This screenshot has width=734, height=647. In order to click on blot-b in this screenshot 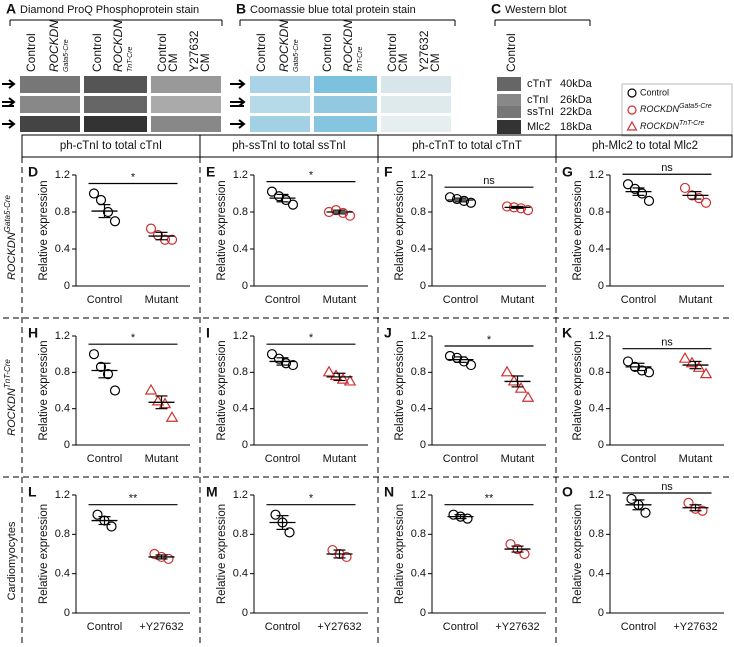, I will do `click(340, 104)`.